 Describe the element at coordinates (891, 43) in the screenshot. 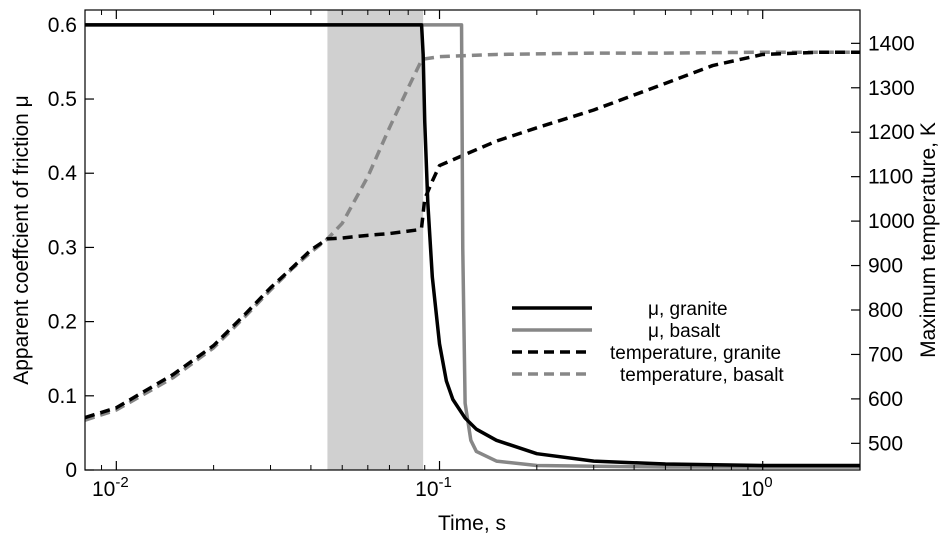

I see `y-right-tick-label: 1400` at that location.